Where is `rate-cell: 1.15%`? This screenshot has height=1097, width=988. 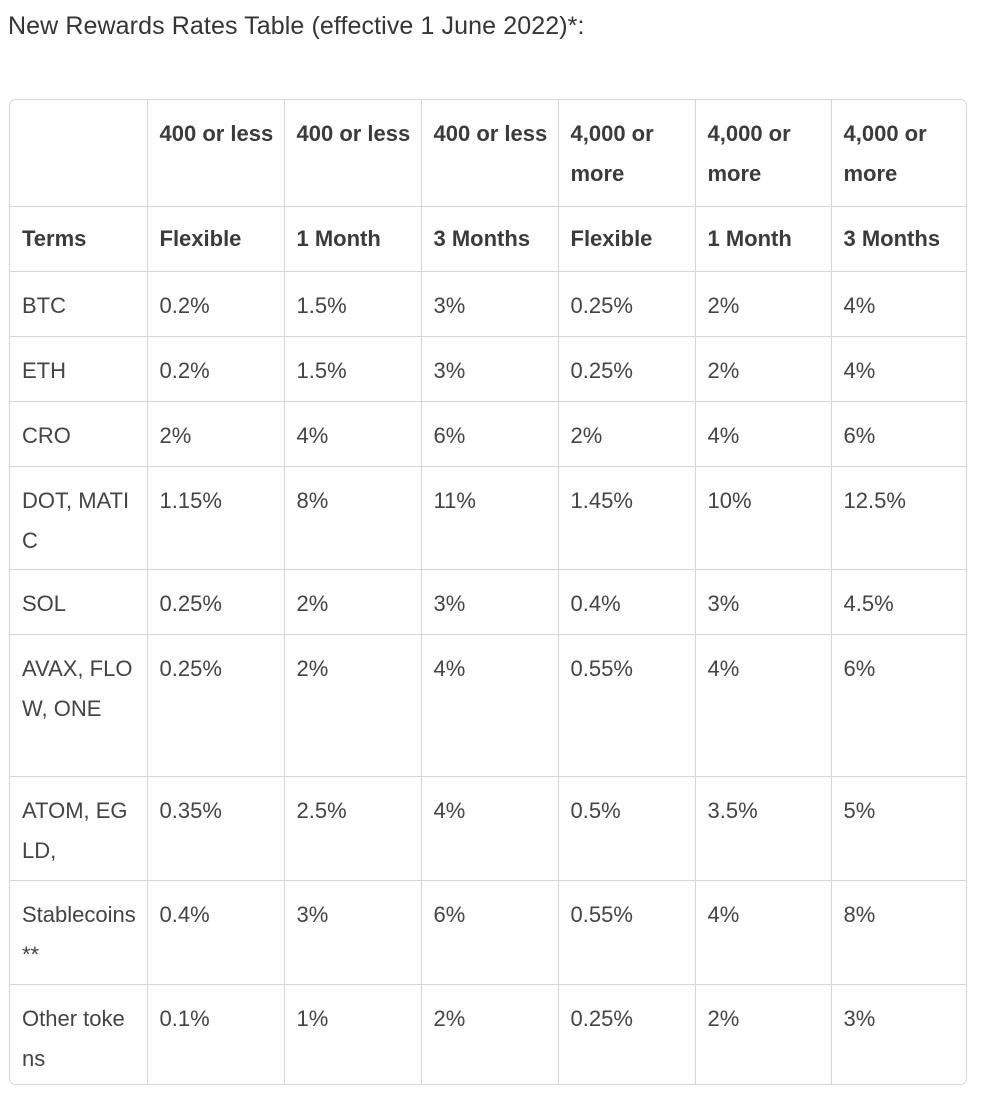 rate-cell: 1.15% is located at coordinates (216, 518).